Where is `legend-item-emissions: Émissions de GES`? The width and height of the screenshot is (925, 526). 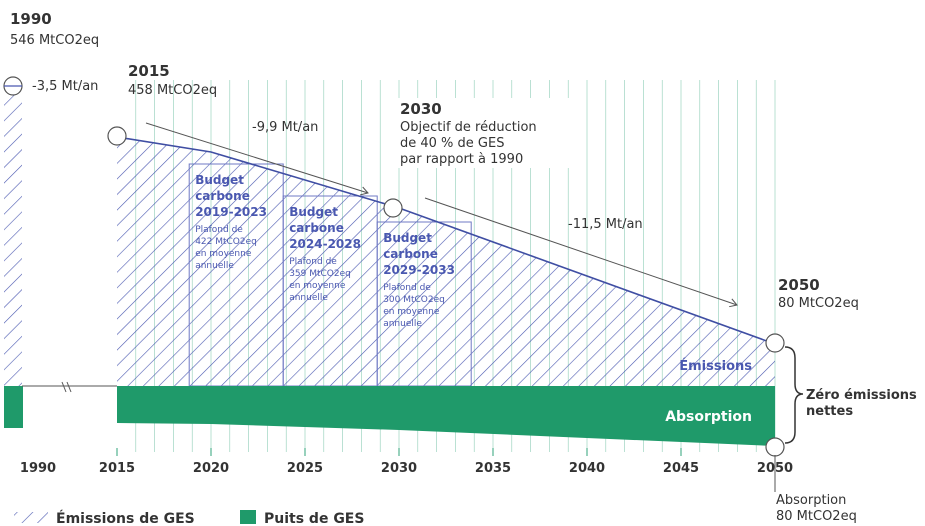
legend-item-emissions: Émissions de GES is located at coordinates (104, 518).